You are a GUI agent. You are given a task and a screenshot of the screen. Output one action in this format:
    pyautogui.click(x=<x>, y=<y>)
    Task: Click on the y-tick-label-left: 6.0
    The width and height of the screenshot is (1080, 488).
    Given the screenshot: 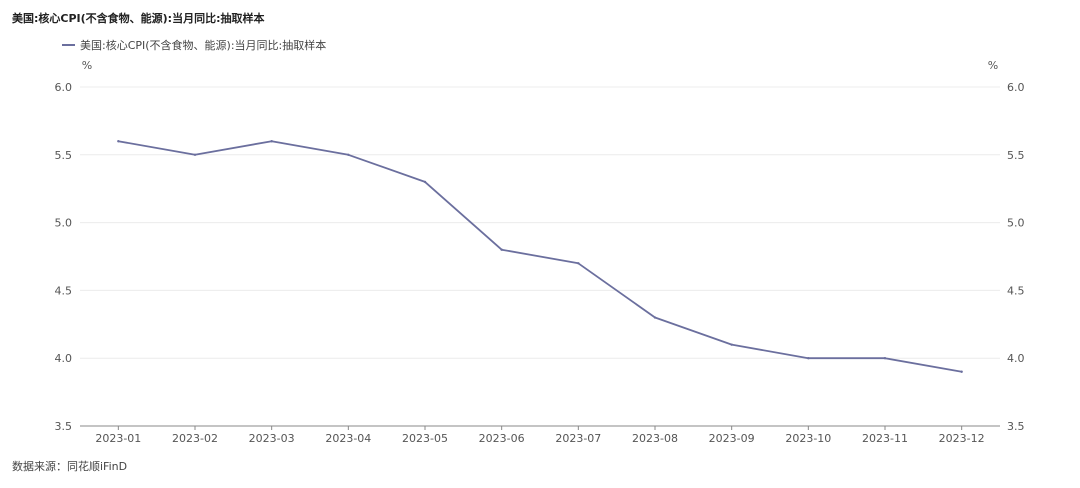 What is the action you would take?
    pyautogui.click(x=64, y=87)
    